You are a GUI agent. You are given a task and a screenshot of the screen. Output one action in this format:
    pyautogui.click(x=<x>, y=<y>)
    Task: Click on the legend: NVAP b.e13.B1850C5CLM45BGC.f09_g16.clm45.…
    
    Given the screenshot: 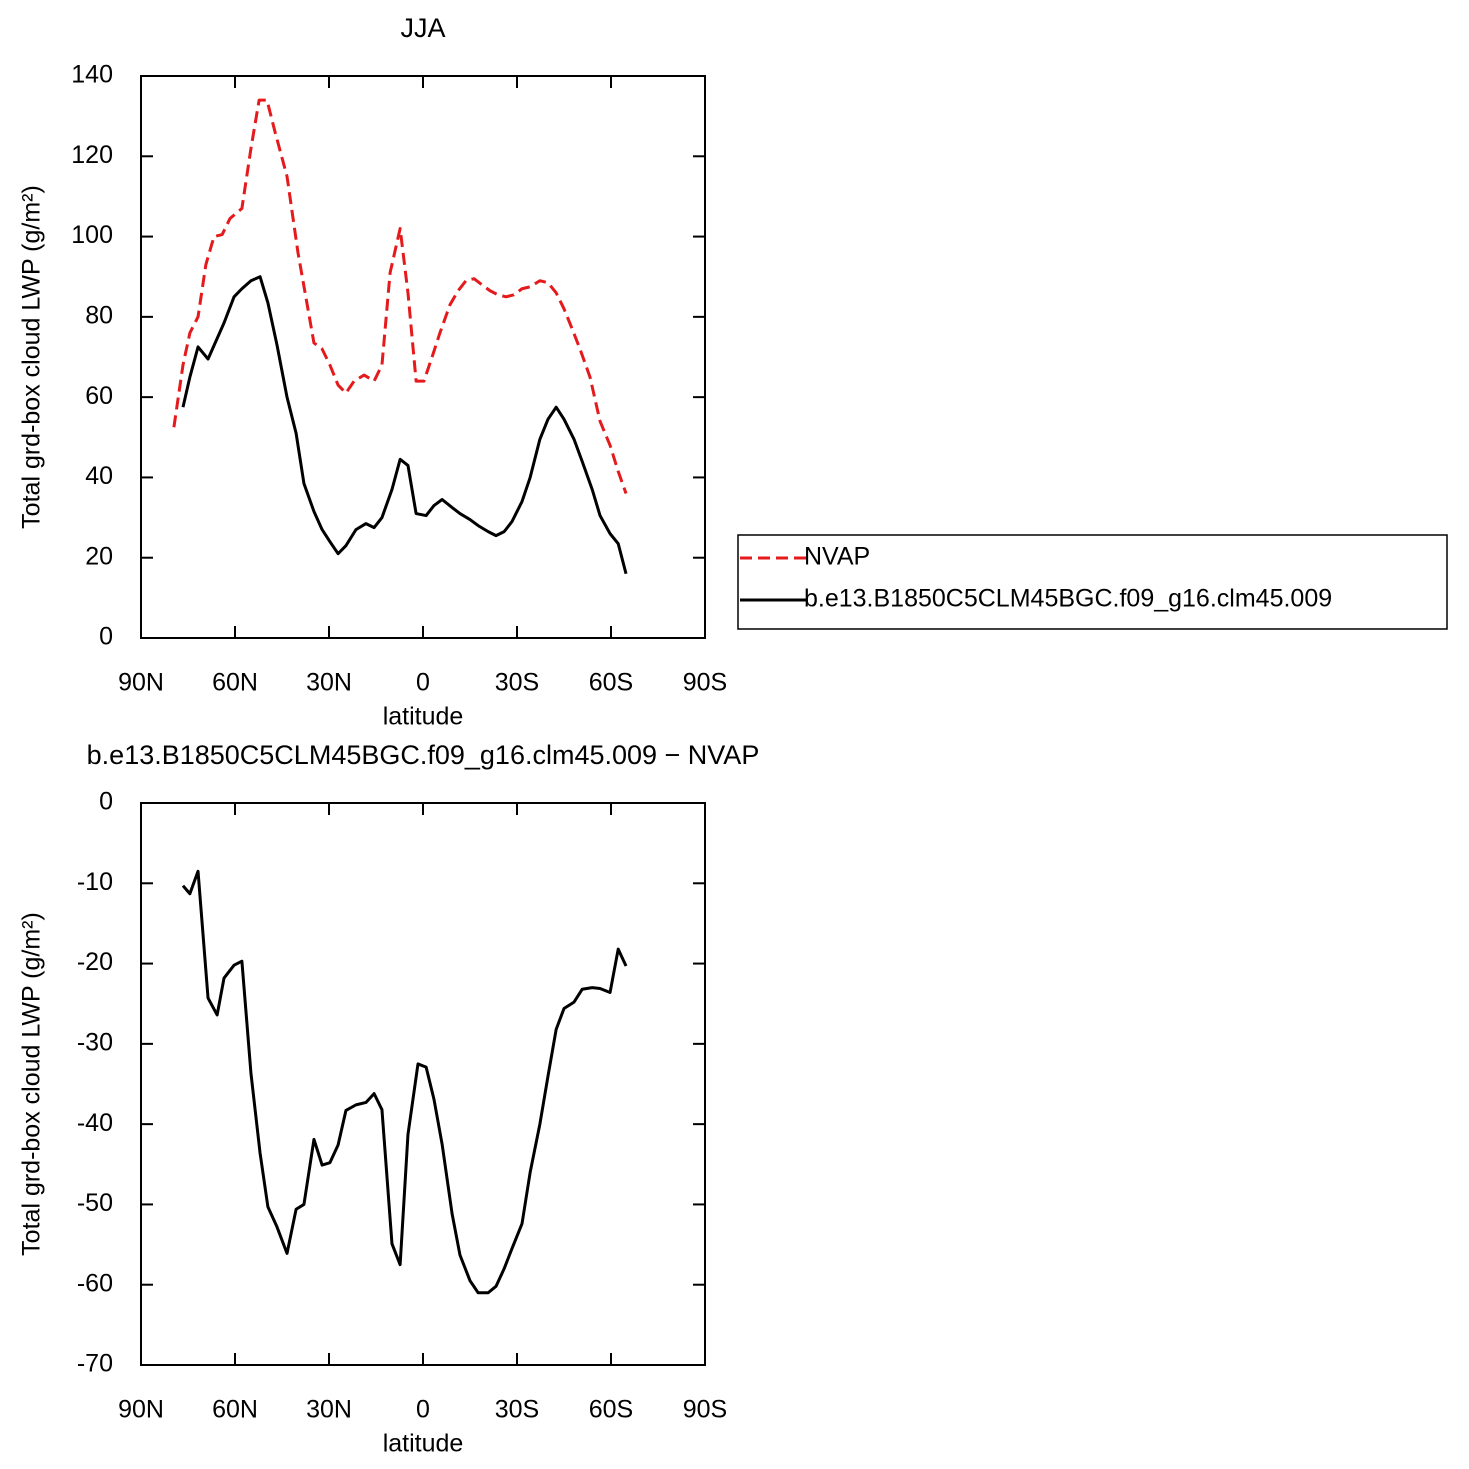 What is the action you would take?
    pyautogui.click(x=1092, y=582)
    